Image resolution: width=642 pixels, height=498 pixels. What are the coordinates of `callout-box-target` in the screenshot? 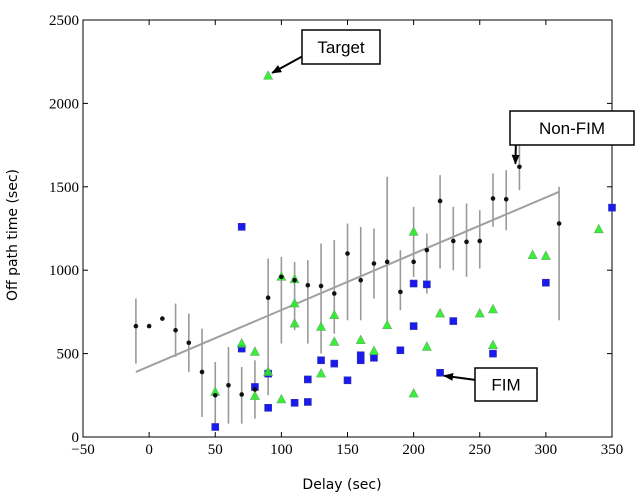 It's located at (341, 47).